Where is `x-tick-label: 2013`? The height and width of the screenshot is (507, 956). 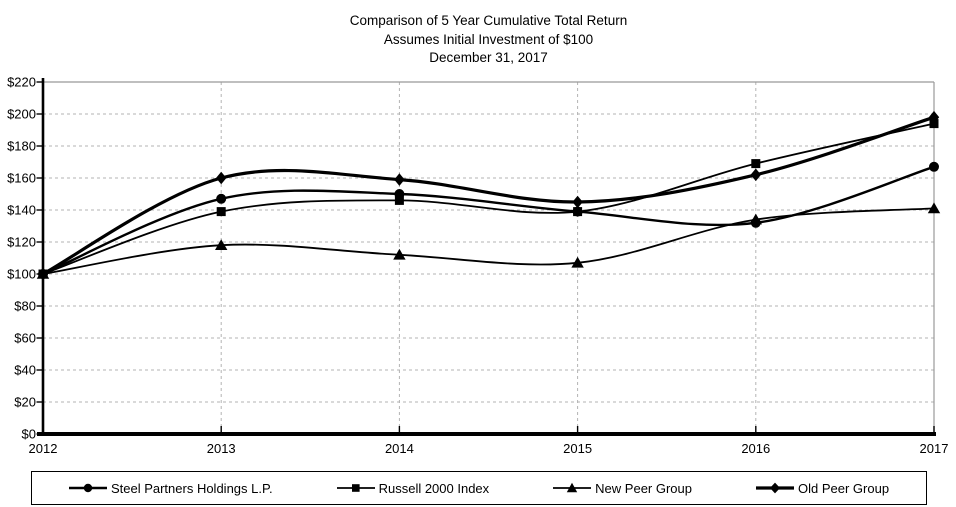
x-tick-label: 2013 is located at coordinates (221, 448).